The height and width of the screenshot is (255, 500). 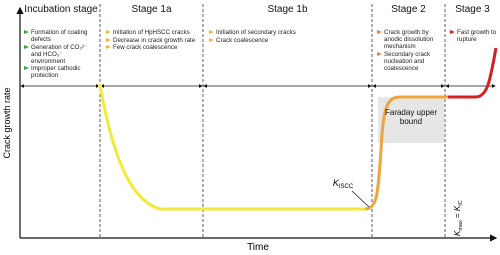 What do you see at coordinates (472, 9) in the screenshot?
I see `stage-title: Stage 3` at bounding box center [472, 9].